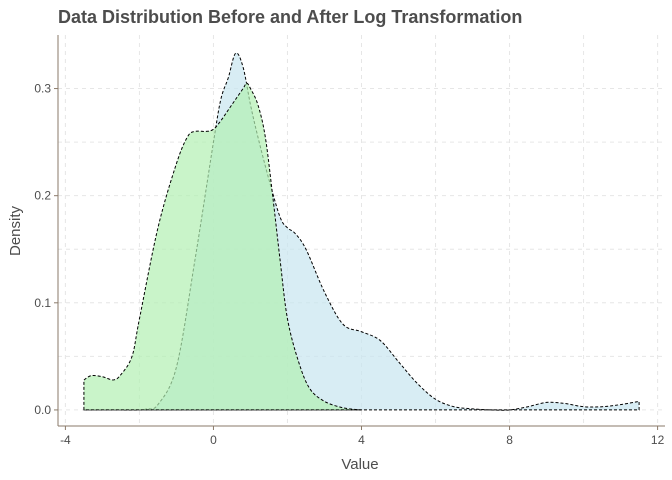 The height and width of the screenshot is (480, 672). What do you see at coordinates (42, 410) in the screenshot?
I see `y-tick-label: 0.0` at bounding box center [42, 410].